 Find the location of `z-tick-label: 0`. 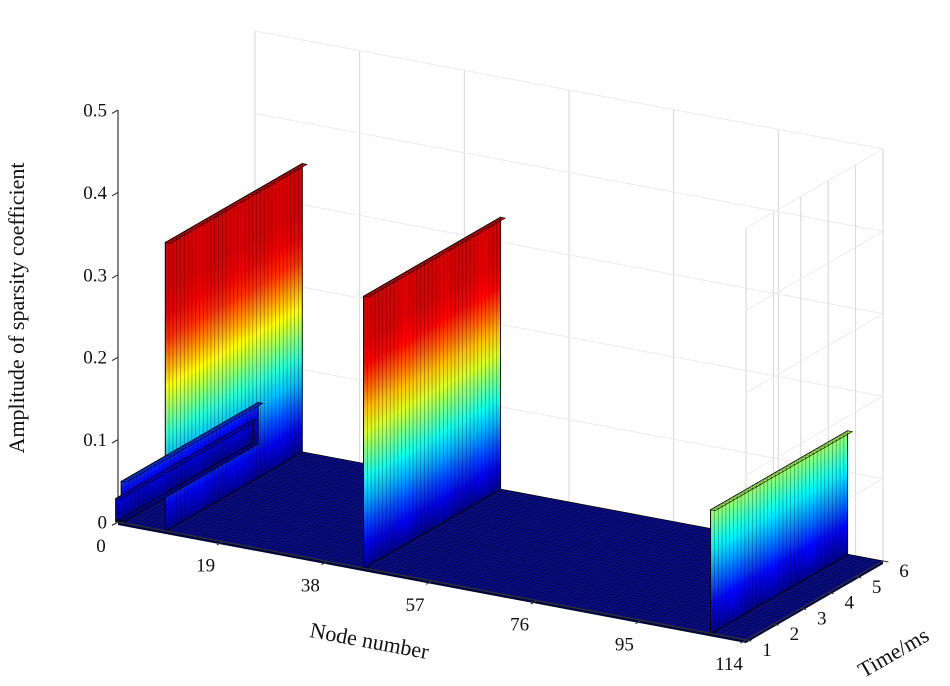

z-tick-label: 0 is located at coordinates (103, 523).